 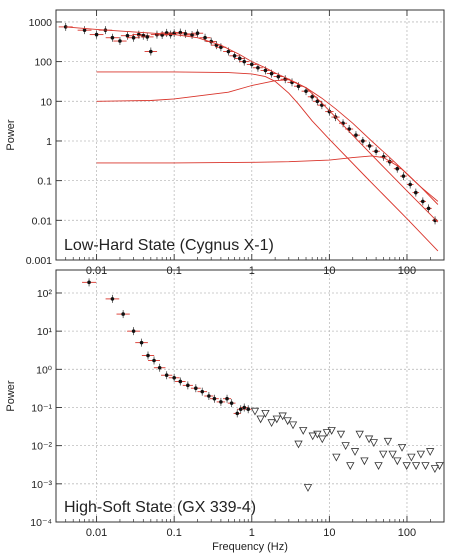 I want to click on y-tick-label: 10⁰, so click(x=44, y=370).